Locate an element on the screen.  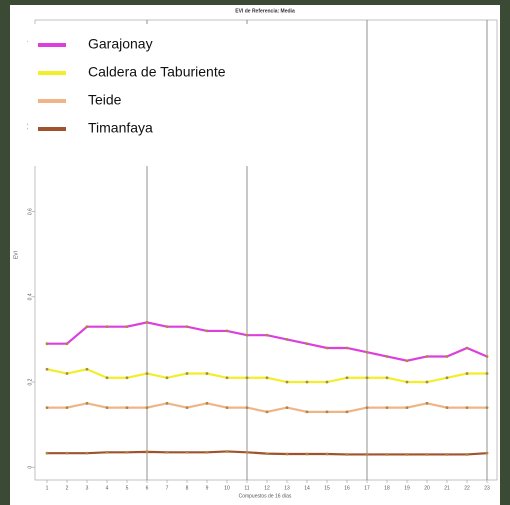
x-tick-label: 3 is located at coordinates (87, 488).